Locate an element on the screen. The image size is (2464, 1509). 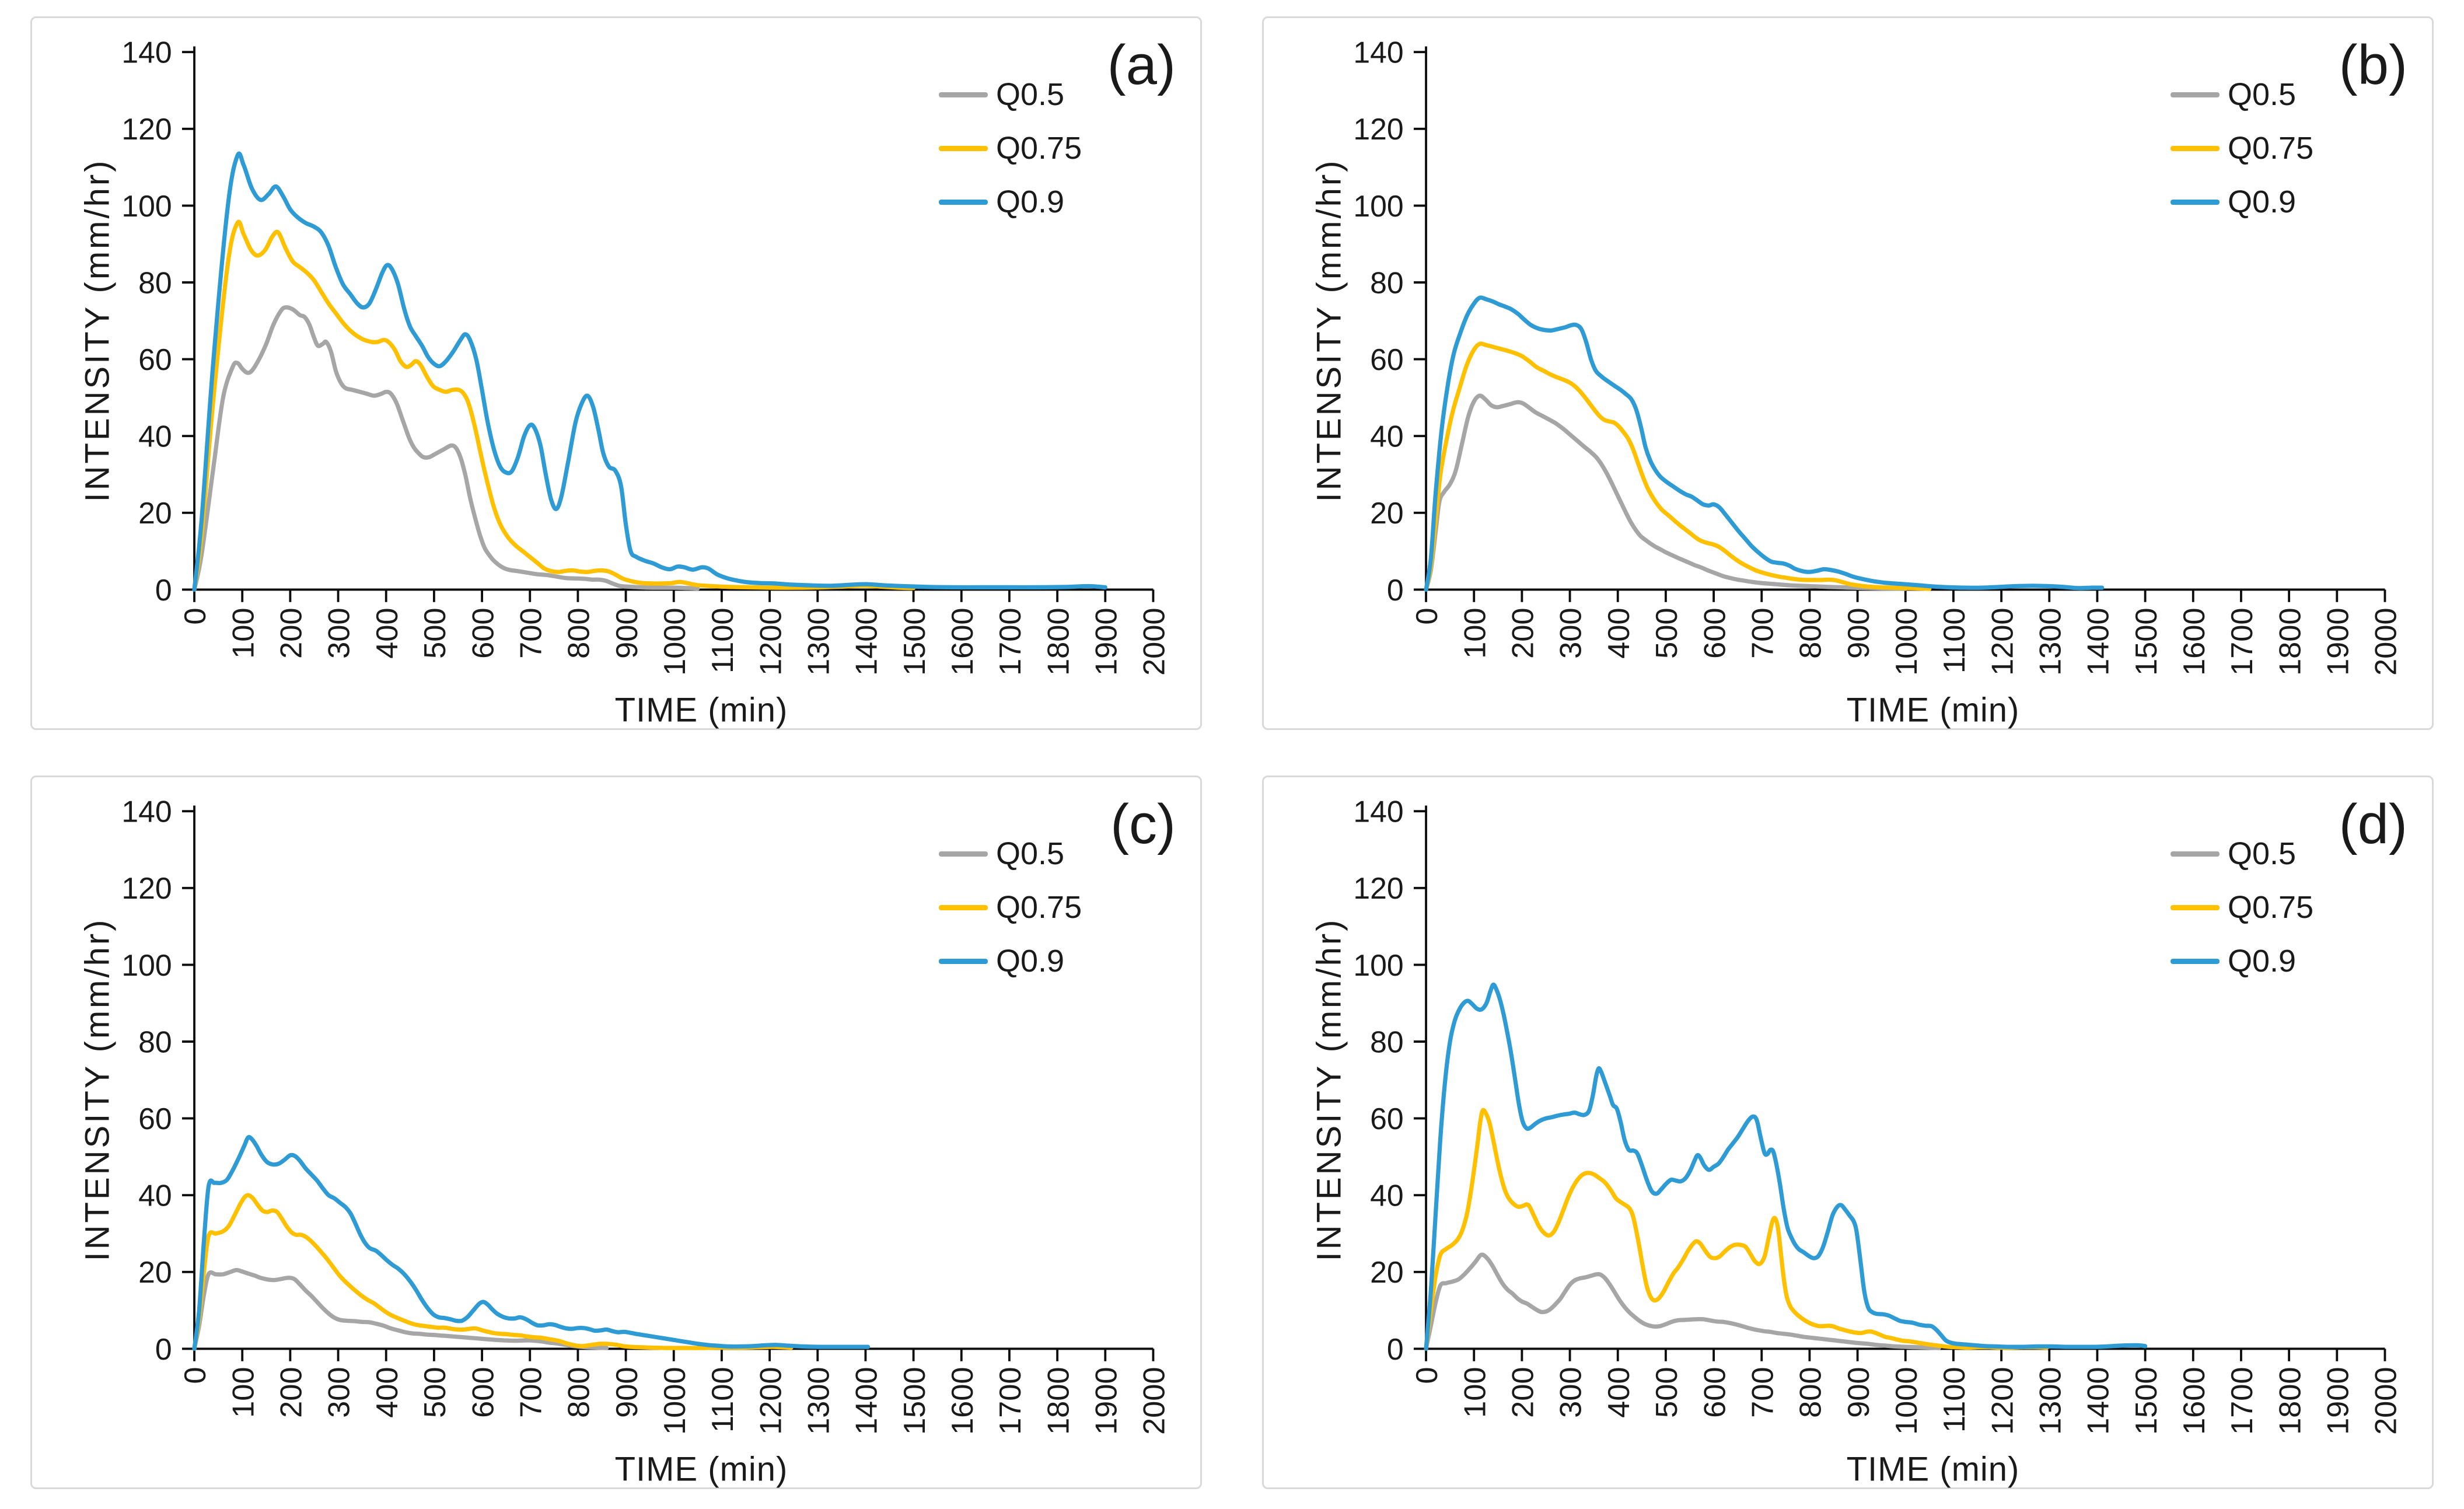
y-axis-title: INTENSITY (mm/hr) is located at coordinates (1329, 330).